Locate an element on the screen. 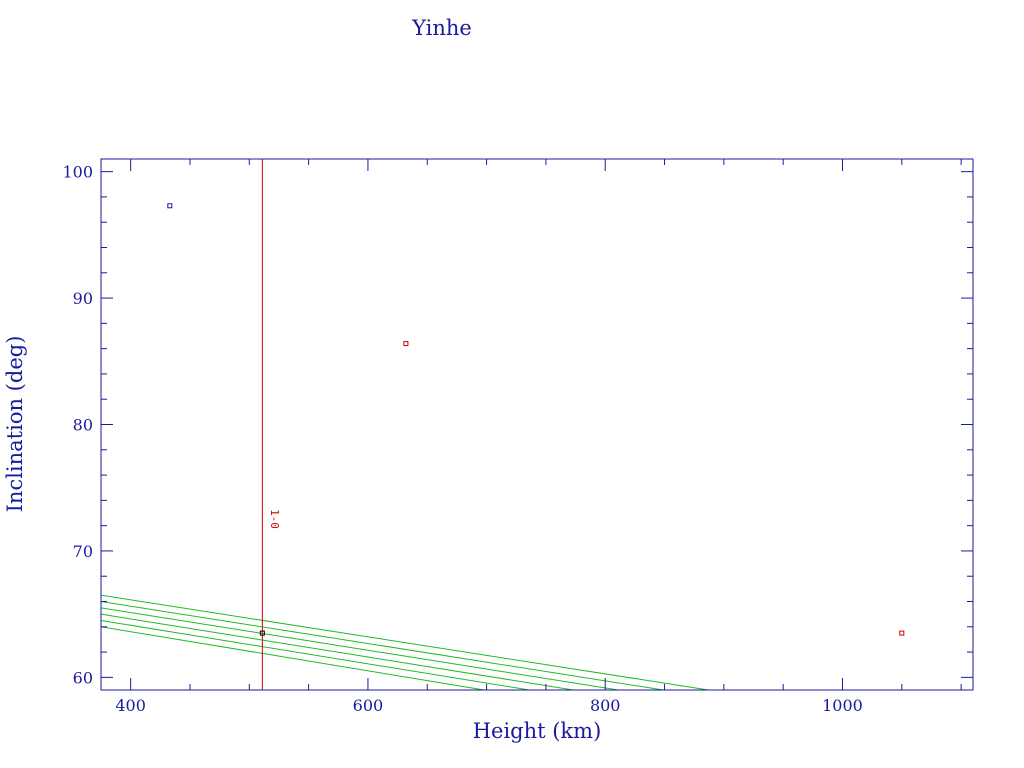  vline-label: 1-0 is located at coordinates (274, 519).